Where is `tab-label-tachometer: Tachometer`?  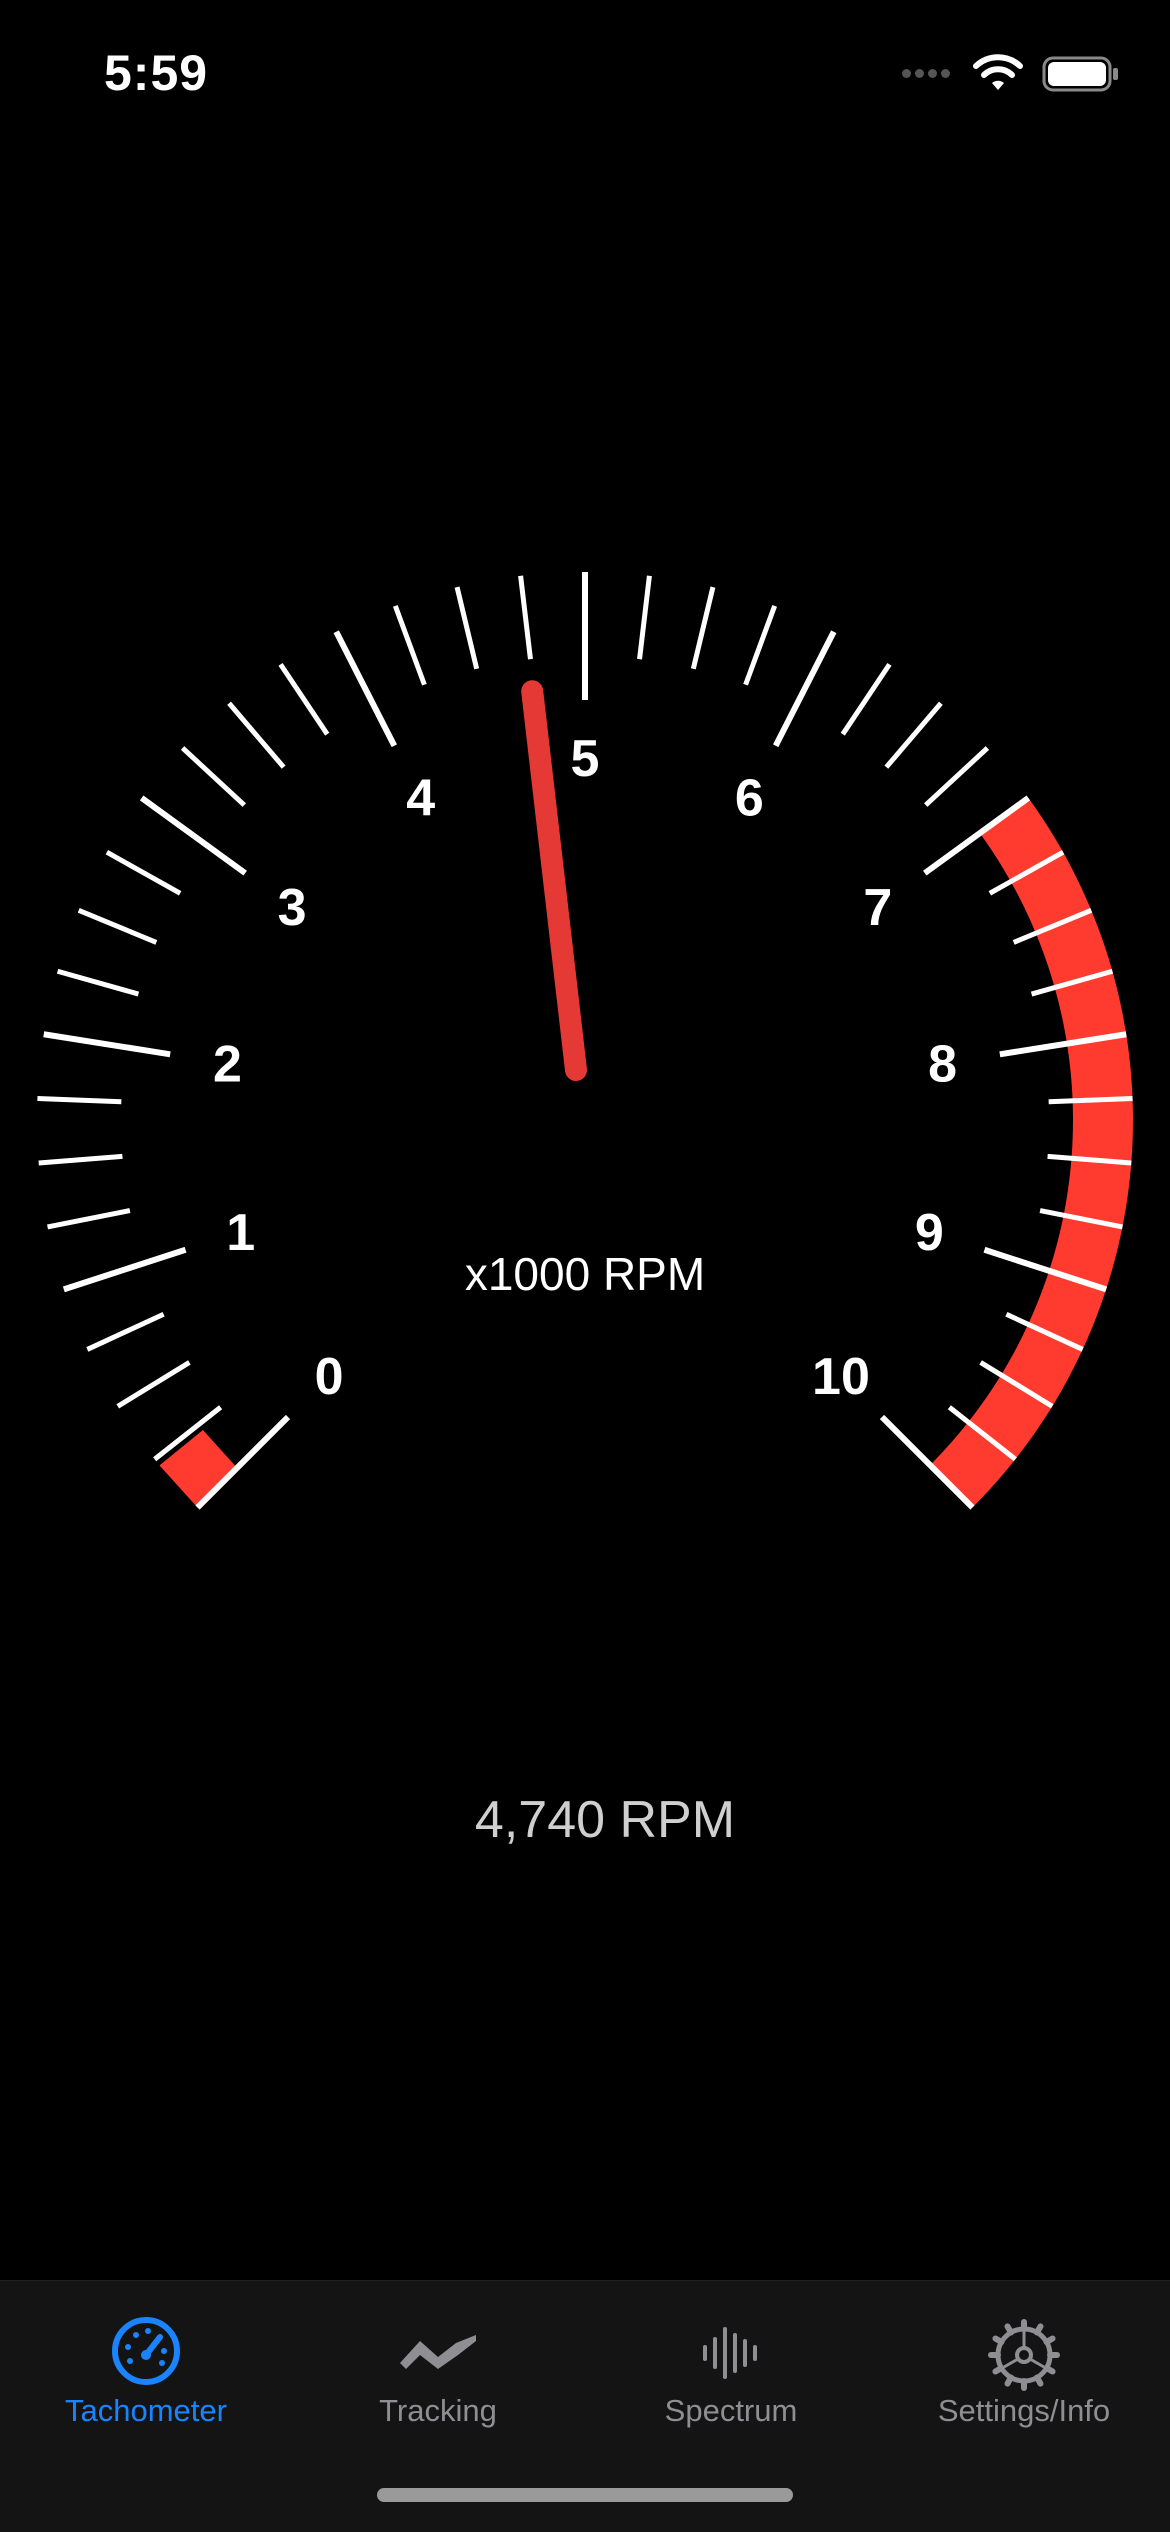
tab-label-tachometer: Tachometer is located at coordinates (146, 2410).